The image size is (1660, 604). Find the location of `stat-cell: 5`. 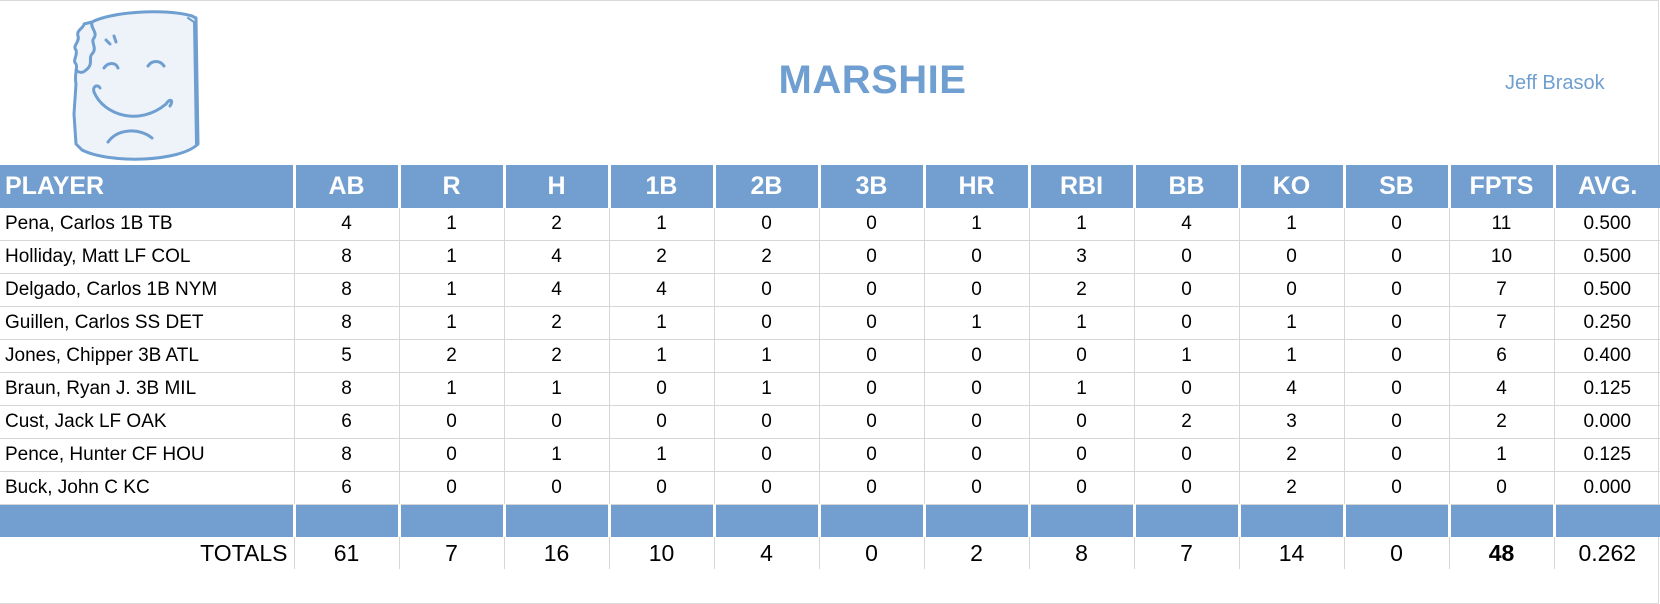

stat-cell: 5 is located at coordinates (346, 356).